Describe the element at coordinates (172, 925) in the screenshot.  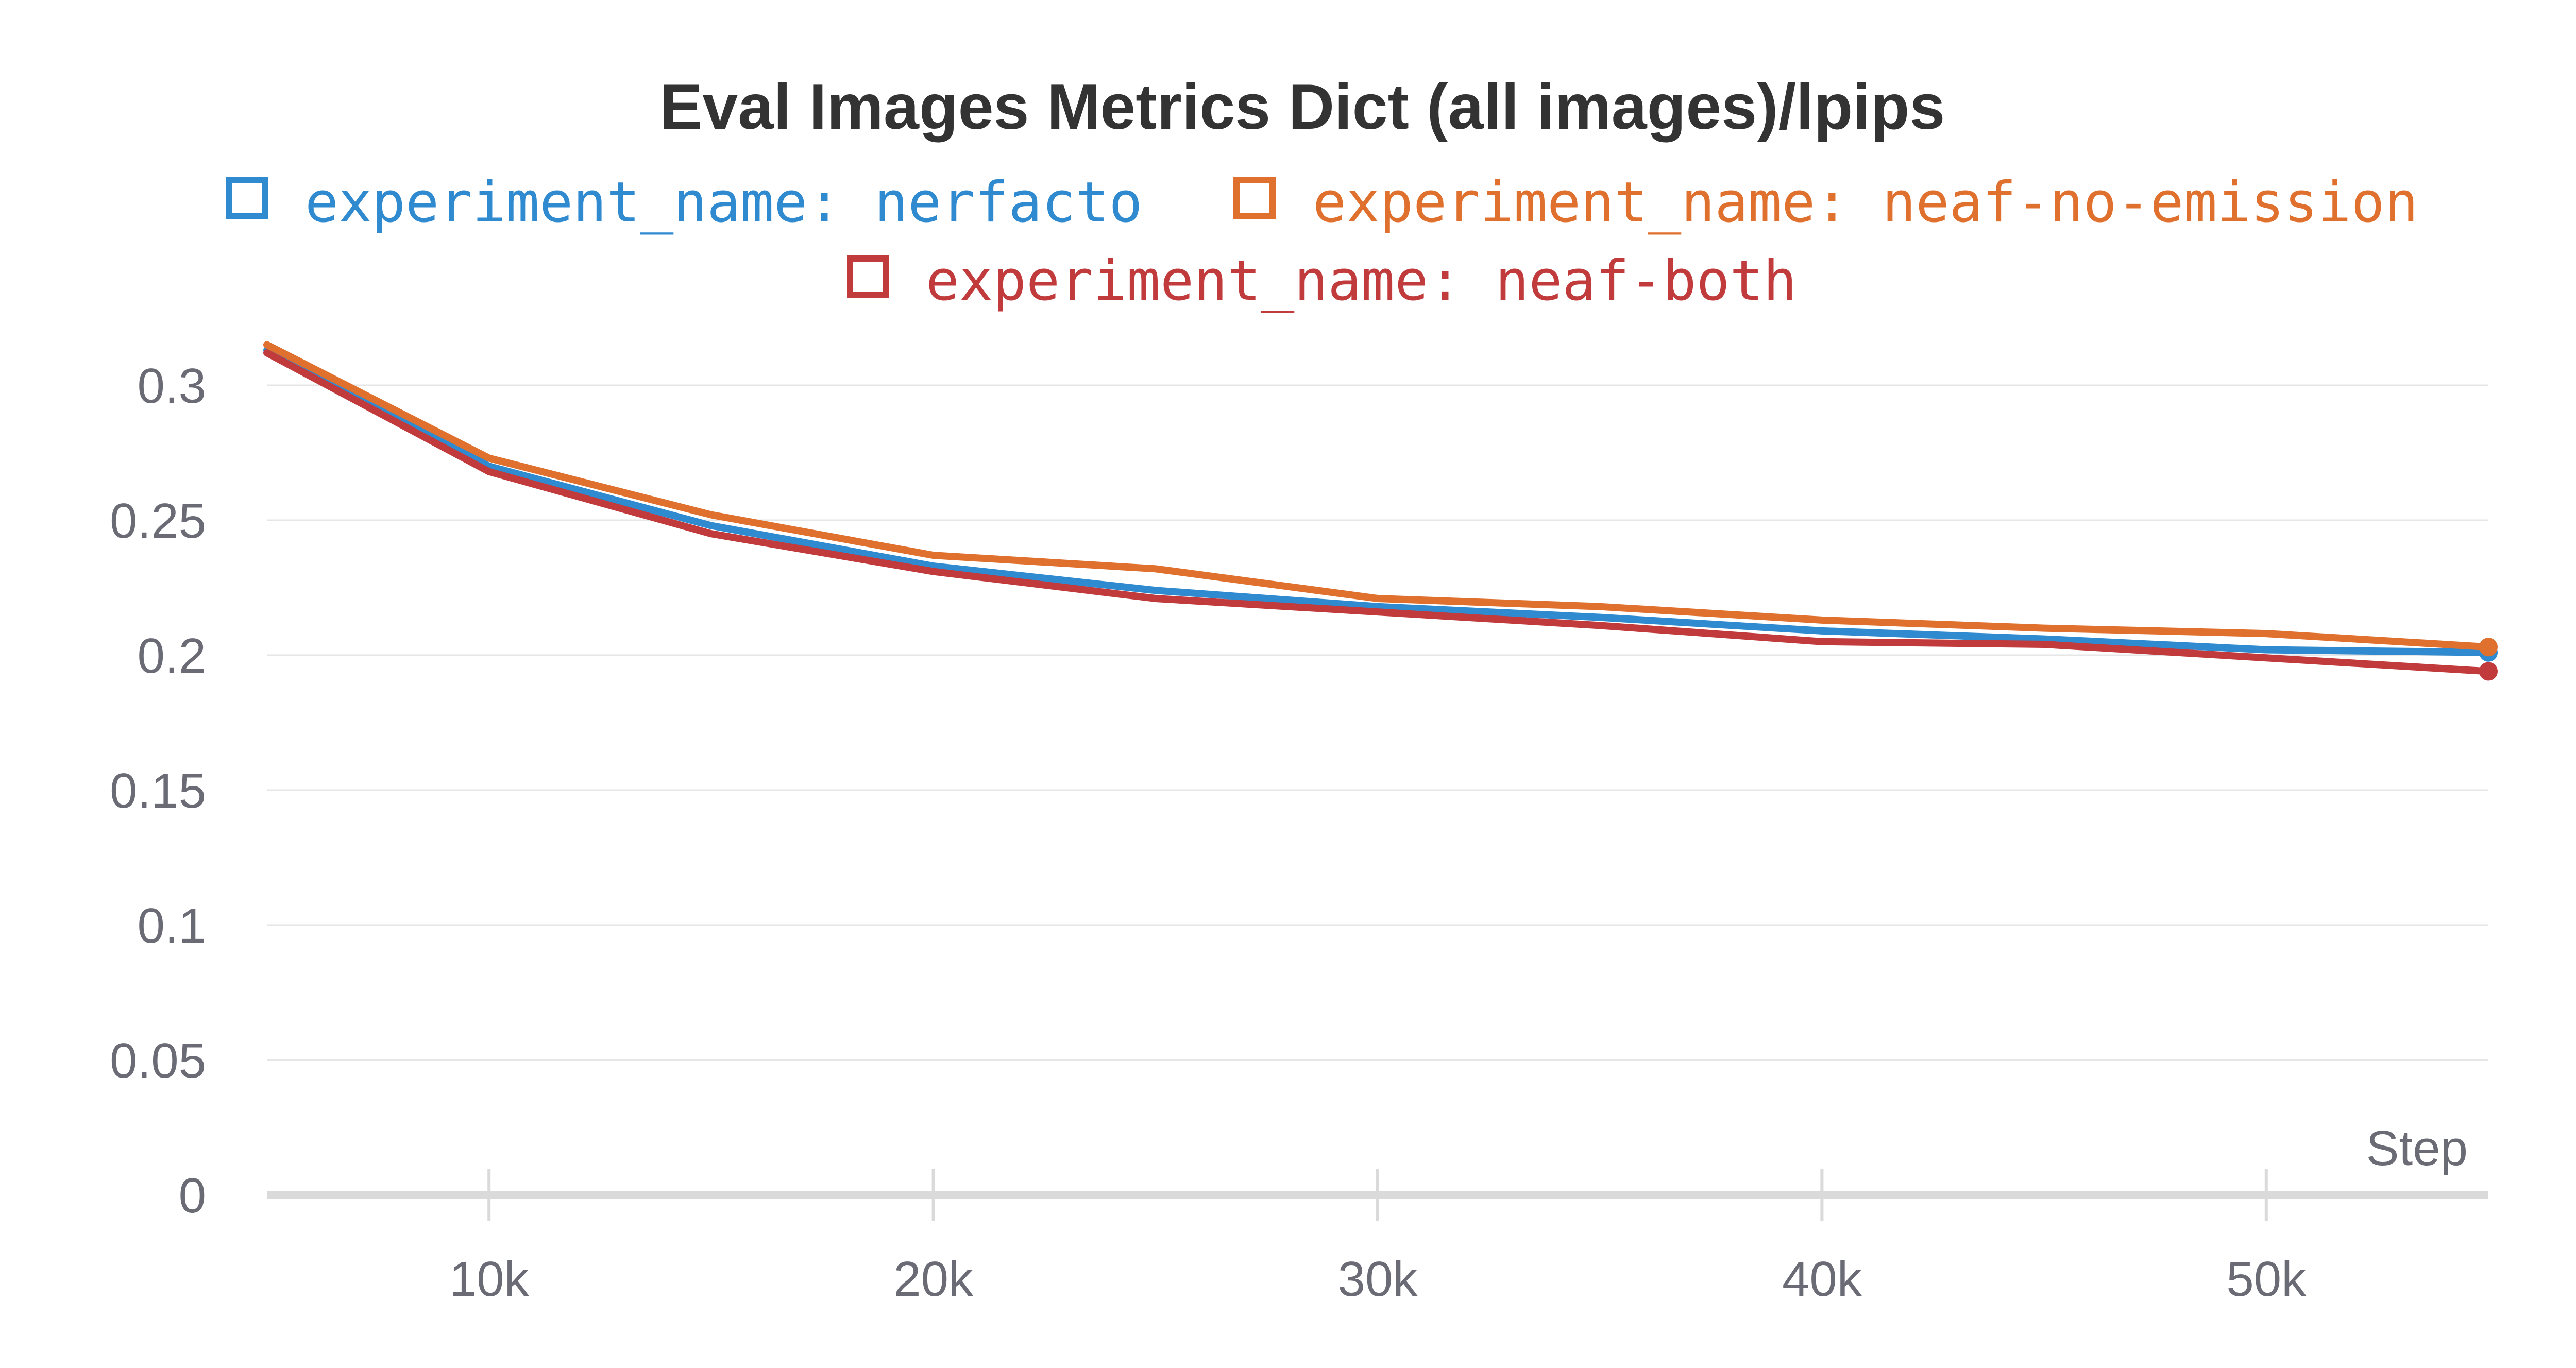
I see `y-tick-label: 0.1` at that location.